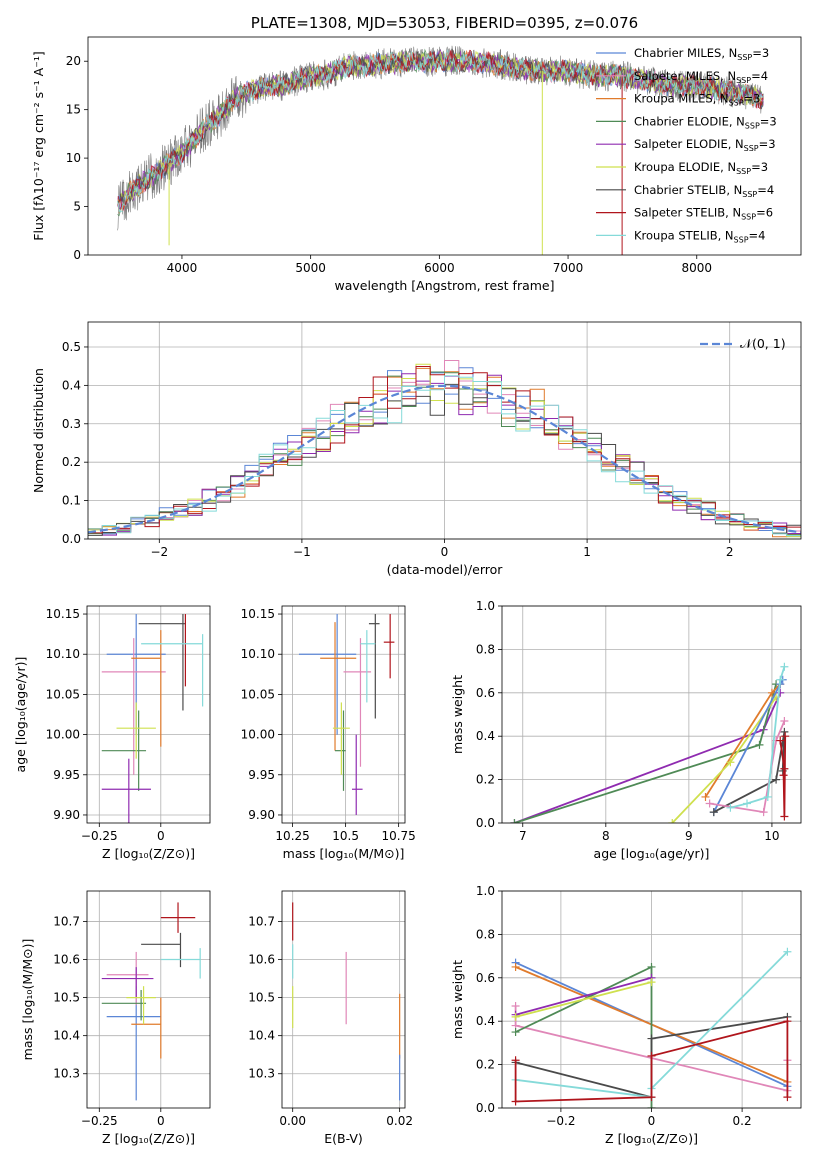  What do you see at coordinates (20, 715) in the screenshot?
I see `y-axis-label: age [log₁₀(age/yr)]` at bounding box center [20, 715].